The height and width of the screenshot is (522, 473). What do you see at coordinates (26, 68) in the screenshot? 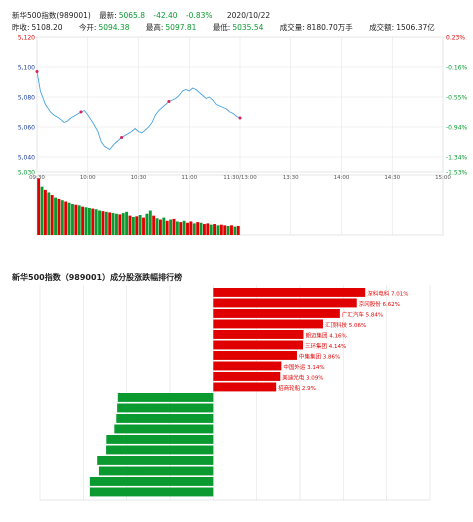
I see `price-tick-label: 5,100` at bounding box center [26, 68].